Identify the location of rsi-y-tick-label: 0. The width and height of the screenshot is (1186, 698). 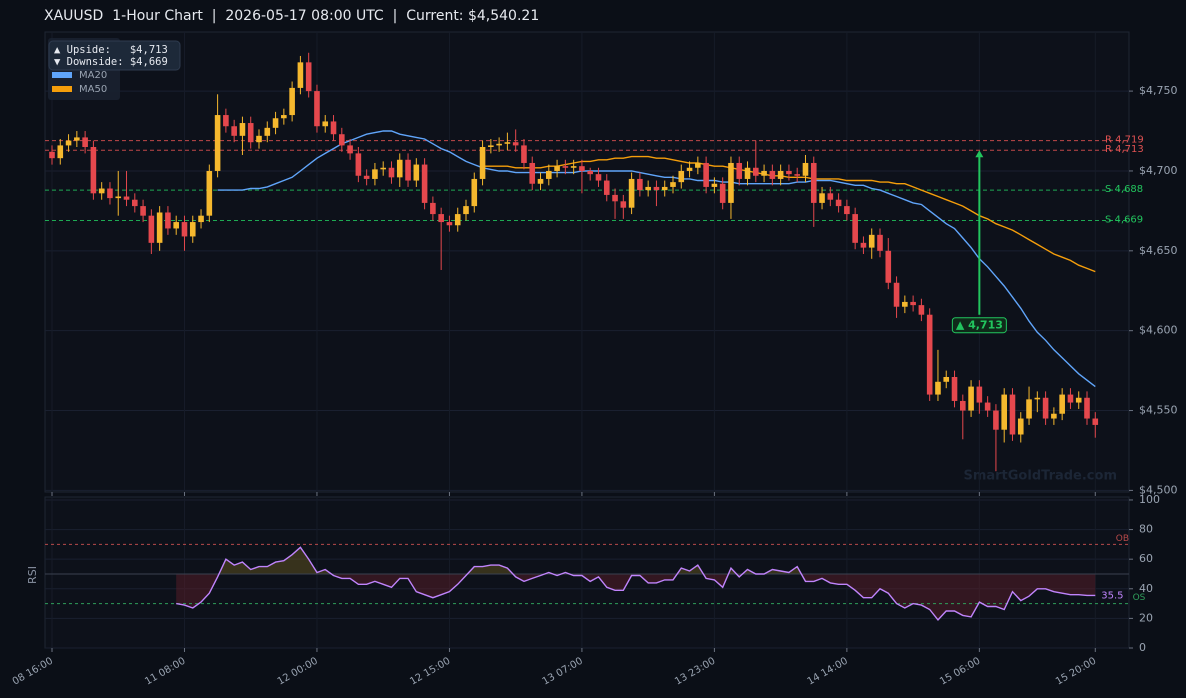
(1142, 647).